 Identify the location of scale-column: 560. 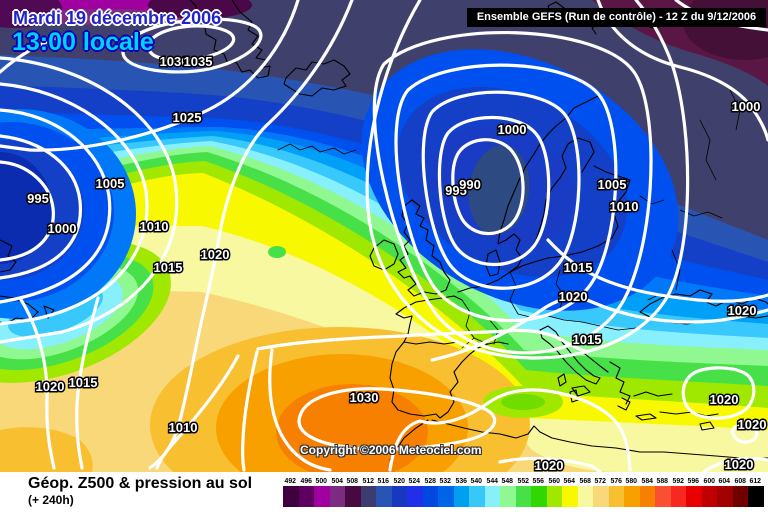
(554, 491).